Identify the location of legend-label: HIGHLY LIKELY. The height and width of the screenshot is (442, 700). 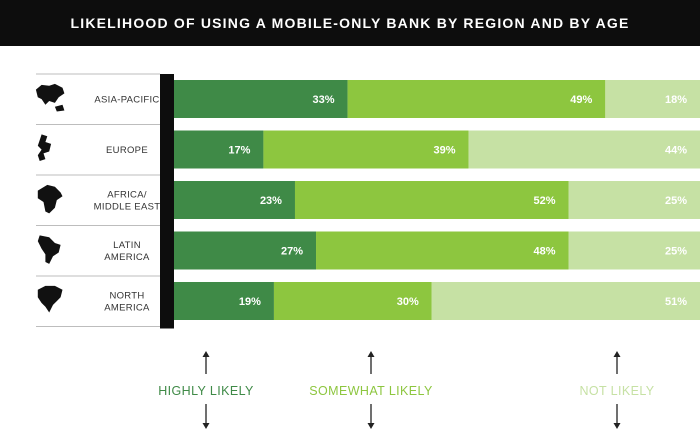
(206, 391).